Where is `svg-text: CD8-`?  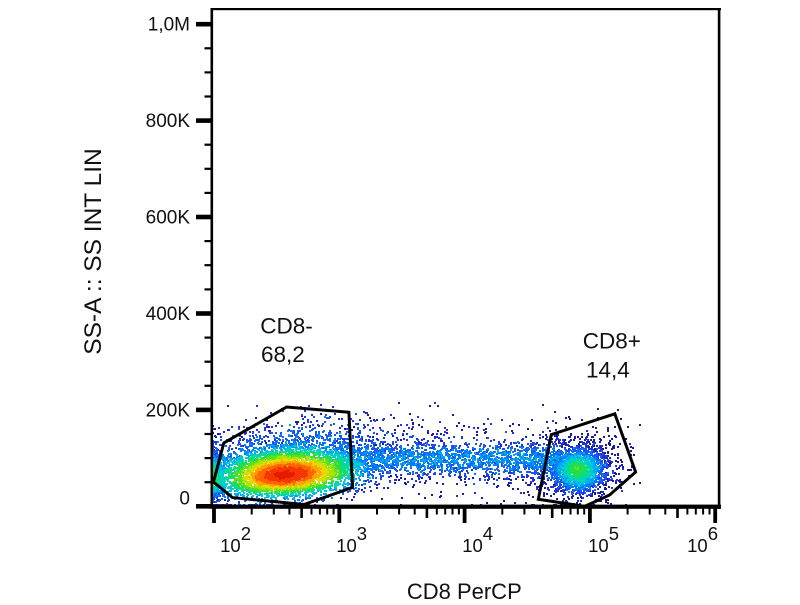 svg-text: CD8- is located at coordinates (286, 326).